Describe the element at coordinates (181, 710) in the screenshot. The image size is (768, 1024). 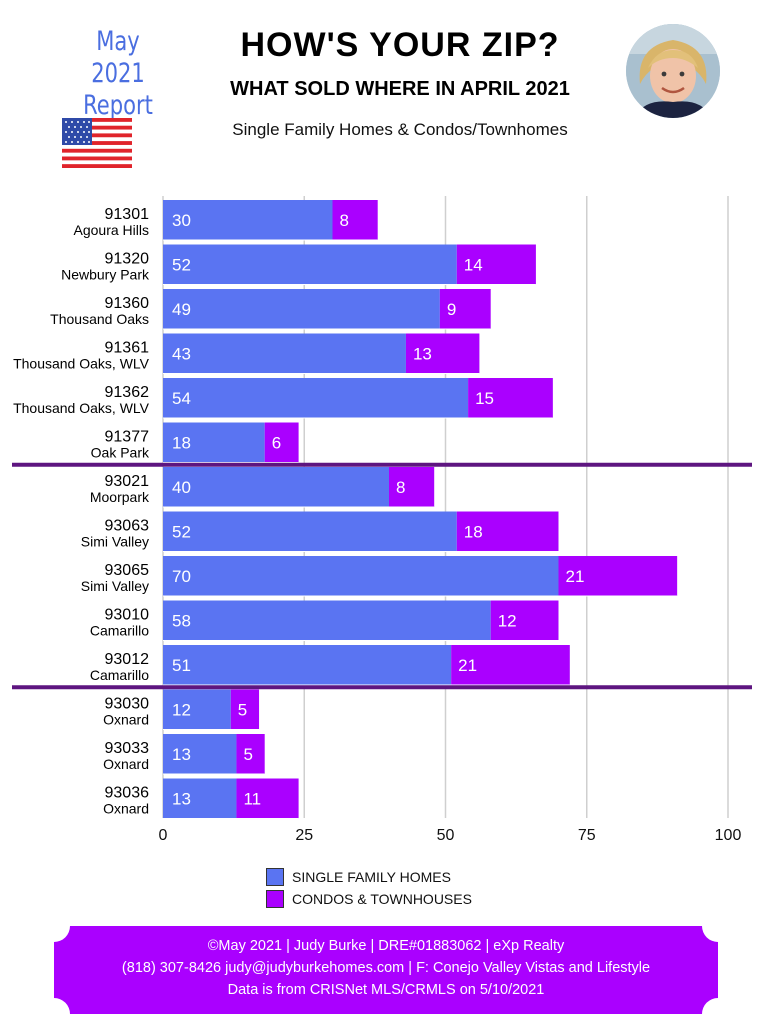
I see `data-label-single-family: 12` at that location.